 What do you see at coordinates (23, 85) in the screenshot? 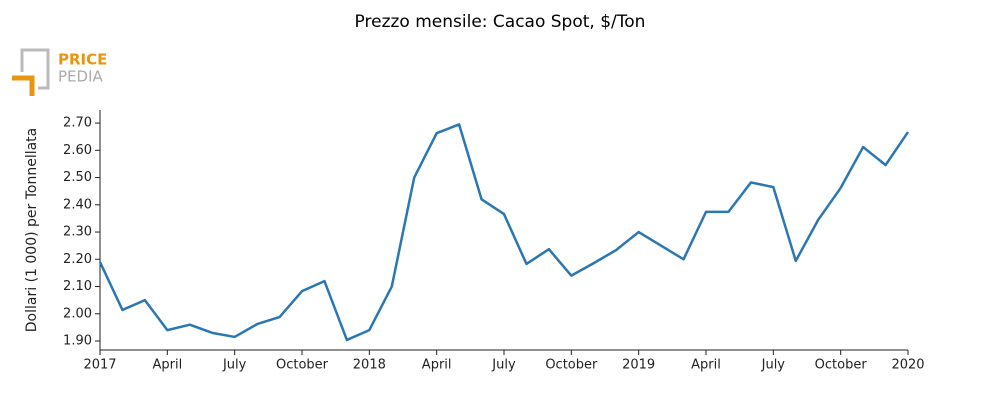
I see `logo-corner` at bounding box center [23, 85].